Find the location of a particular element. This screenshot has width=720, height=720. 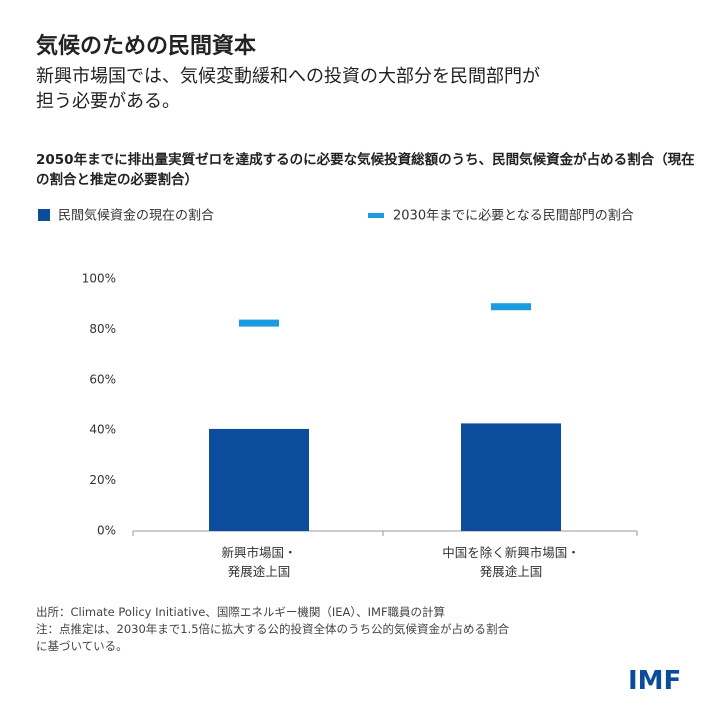

y-tick-label: 0% is located at coordinates (106, 531).